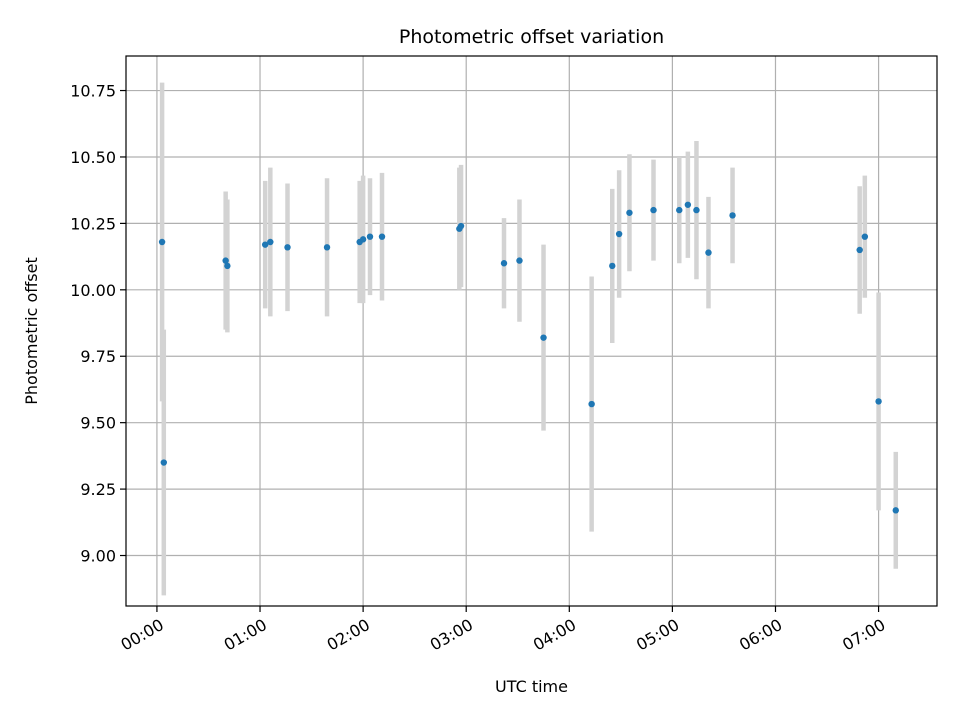 The width and height of the screenshot is (960, 720). What do you see at coordinates (93, 157) in the screenshot?
I see `y-tick-label: 10.50` at bounding box center [93, 157].